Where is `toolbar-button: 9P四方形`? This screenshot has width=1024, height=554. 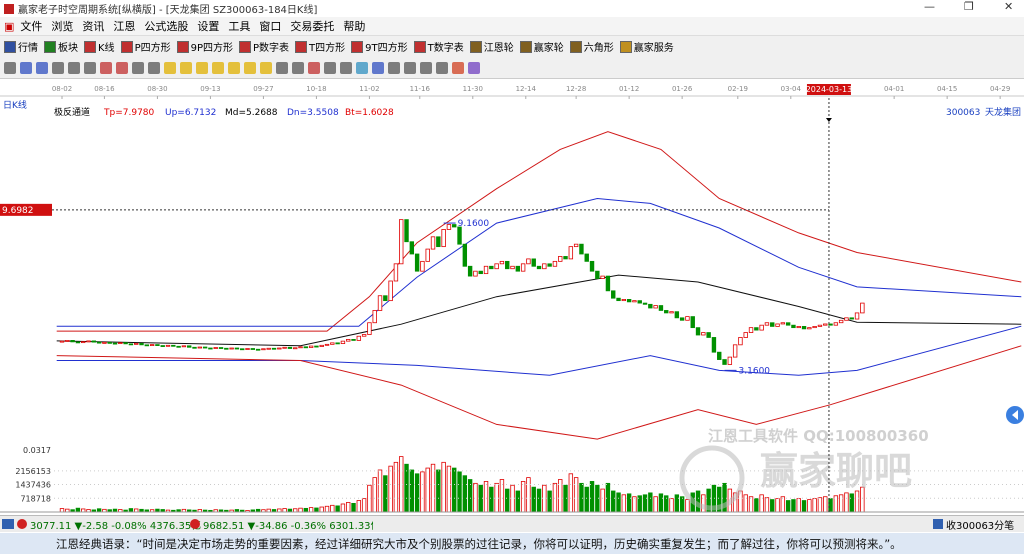
toolbar-button: 9P四方形 is located at coordinates (204, 46).